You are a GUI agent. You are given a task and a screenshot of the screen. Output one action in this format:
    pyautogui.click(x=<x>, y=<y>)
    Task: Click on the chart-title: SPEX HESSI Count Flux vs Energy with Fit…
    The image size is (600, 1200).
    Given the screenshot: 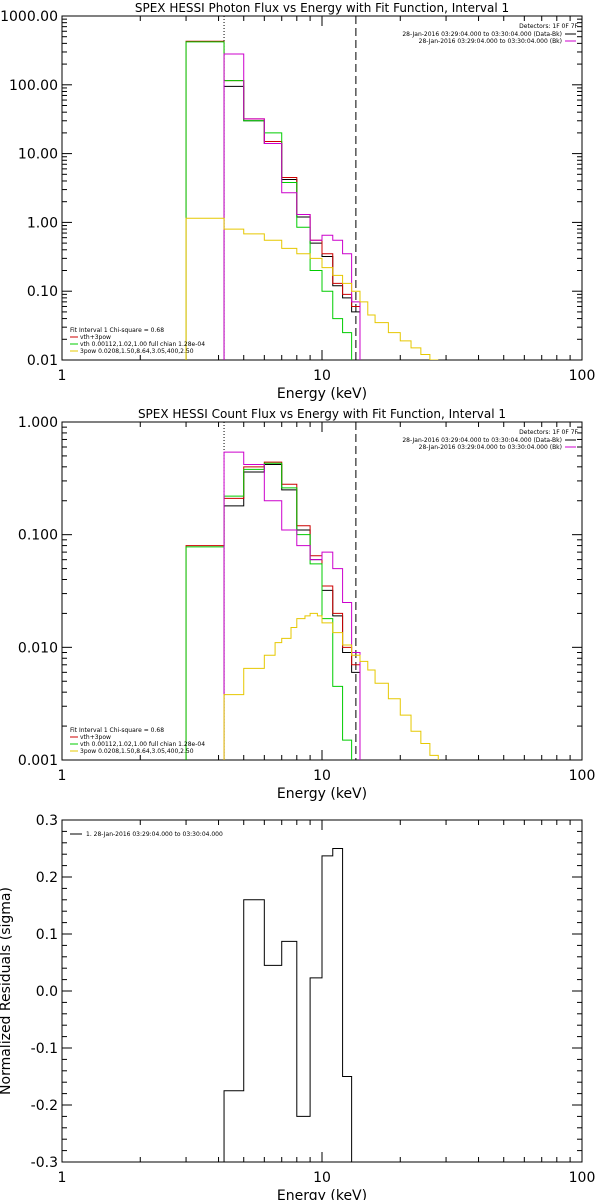 What is the action you would take?
    pyautogui.click(x=322, y=414)
    